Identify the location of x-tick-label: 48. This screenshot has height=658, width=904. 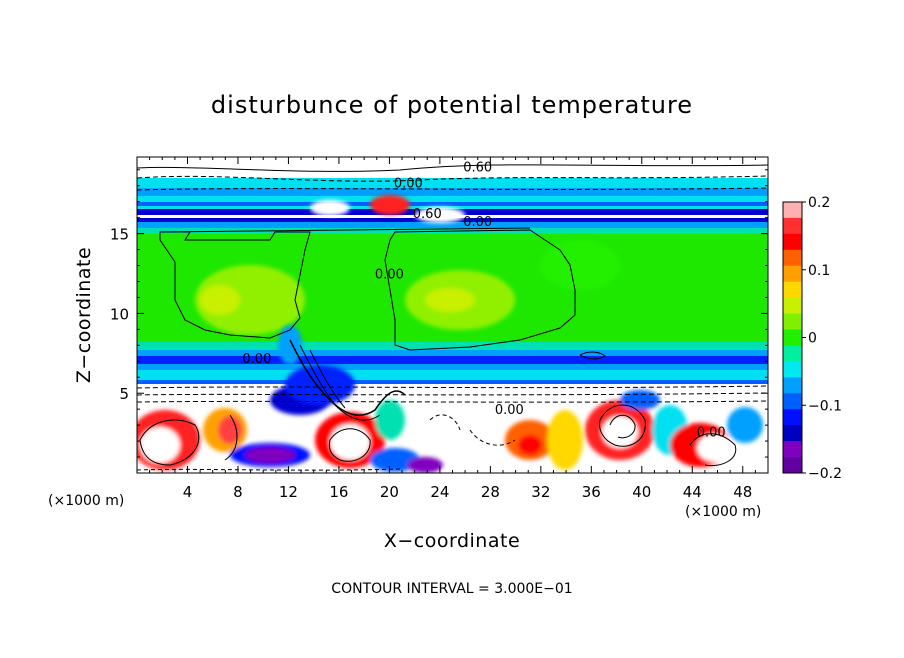
(742, 492).